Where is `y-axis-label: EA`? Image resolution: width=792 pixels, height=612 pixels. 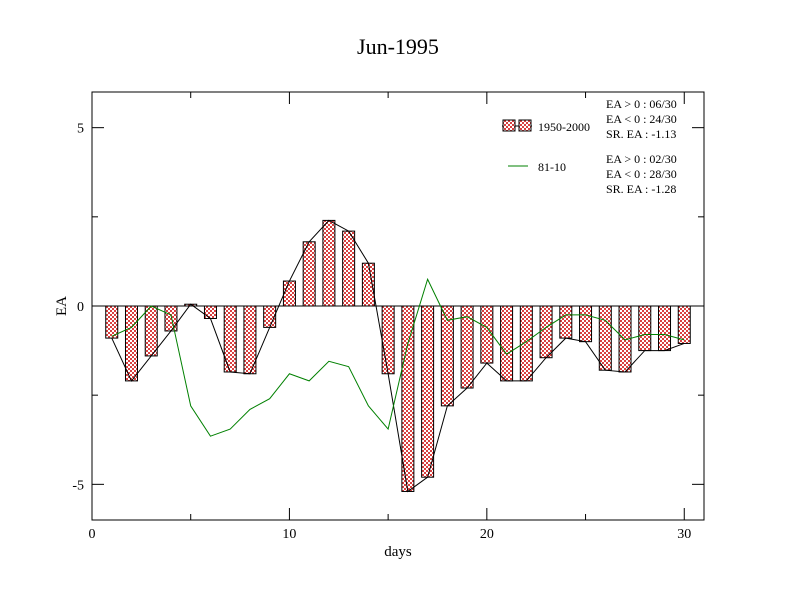
y-axis-label: EA is located at coordinates (62, 306).